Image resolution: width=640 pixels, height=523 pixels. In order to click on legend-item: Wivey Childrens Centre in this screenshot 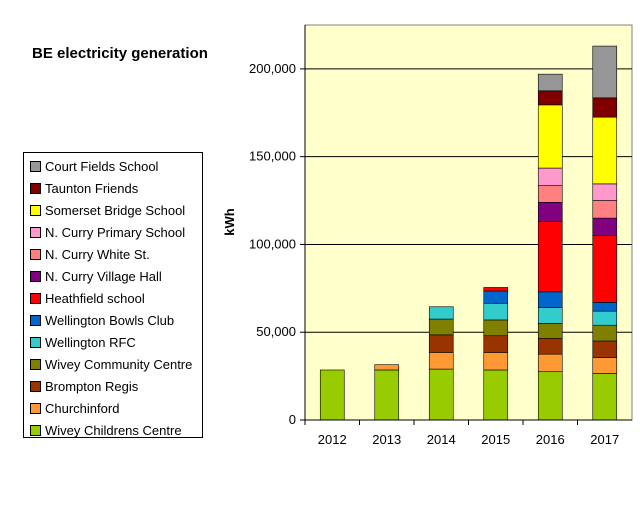, I will do `click(113, 430)`.